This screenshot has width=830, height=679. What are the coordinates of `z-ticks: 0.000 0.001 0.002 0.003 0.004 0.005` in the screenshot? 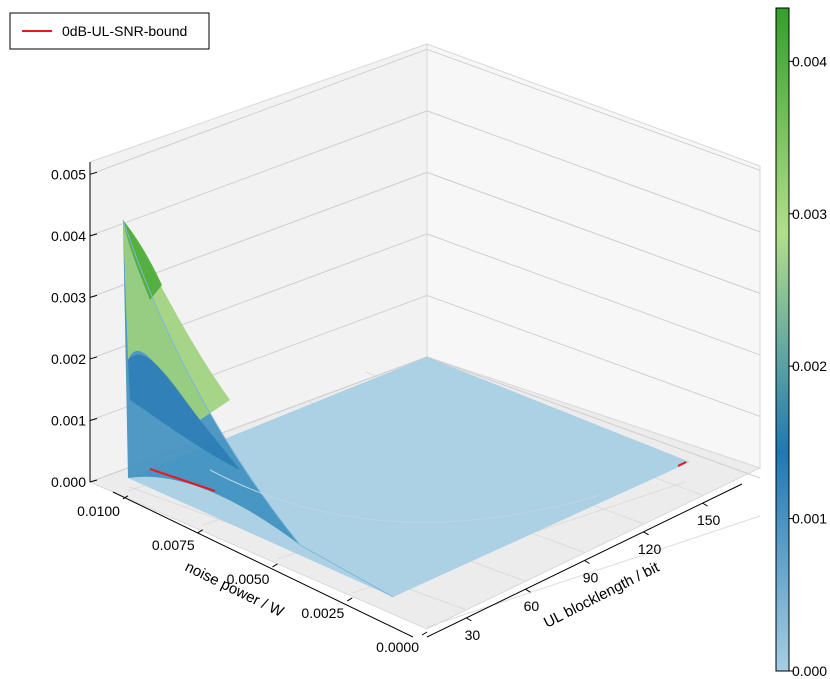 It's located at (74, 328).